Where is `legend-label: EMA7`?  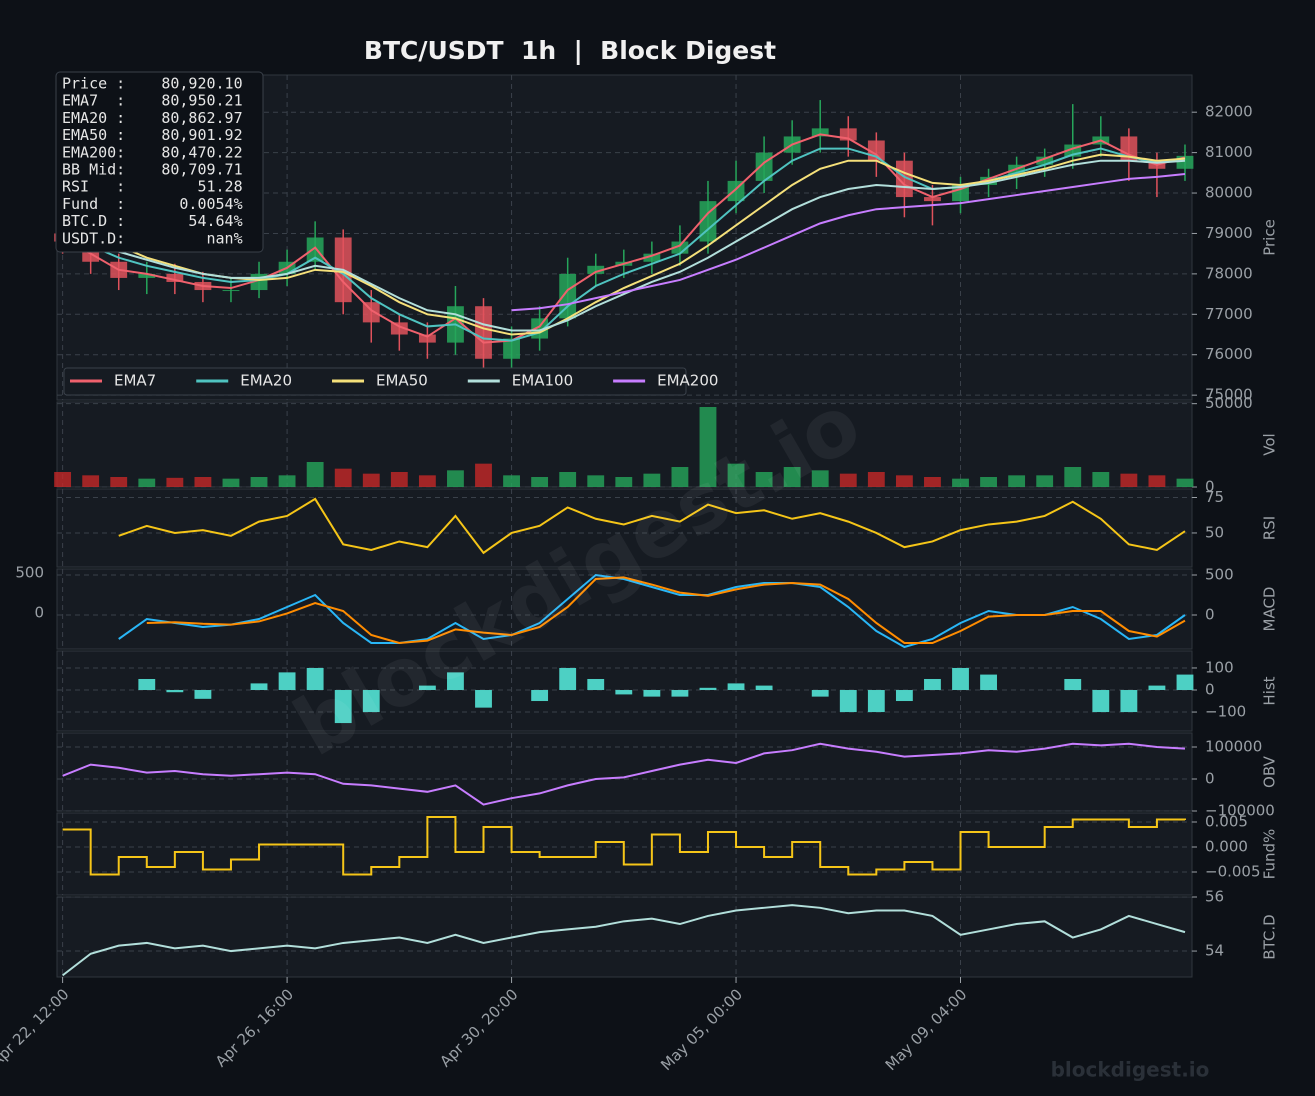 legend-label: EMA7 is located at coordinates (135, 381).